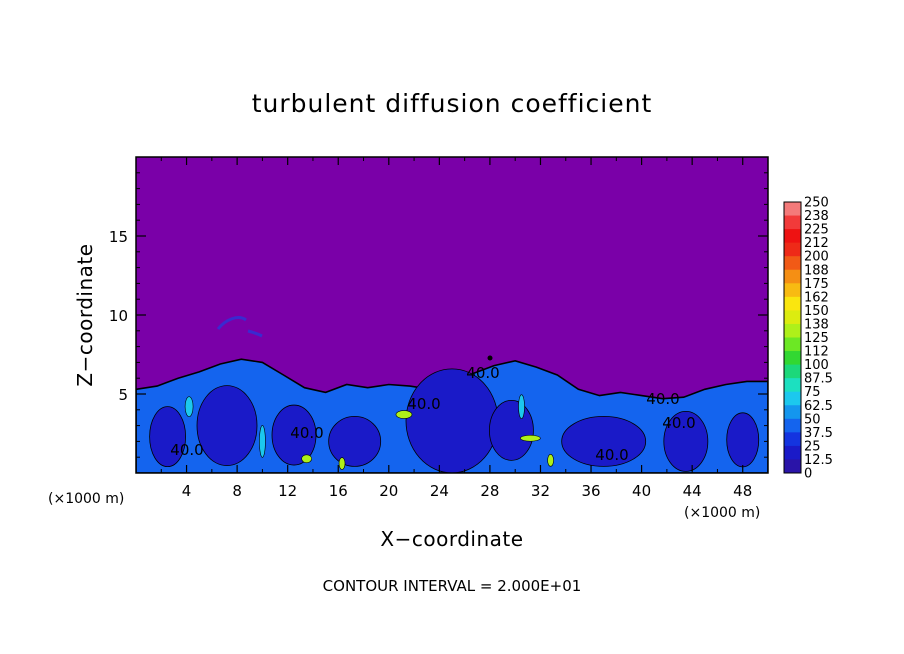  I want to click on x-axis-label: X−coordinate, so click(451, 539).